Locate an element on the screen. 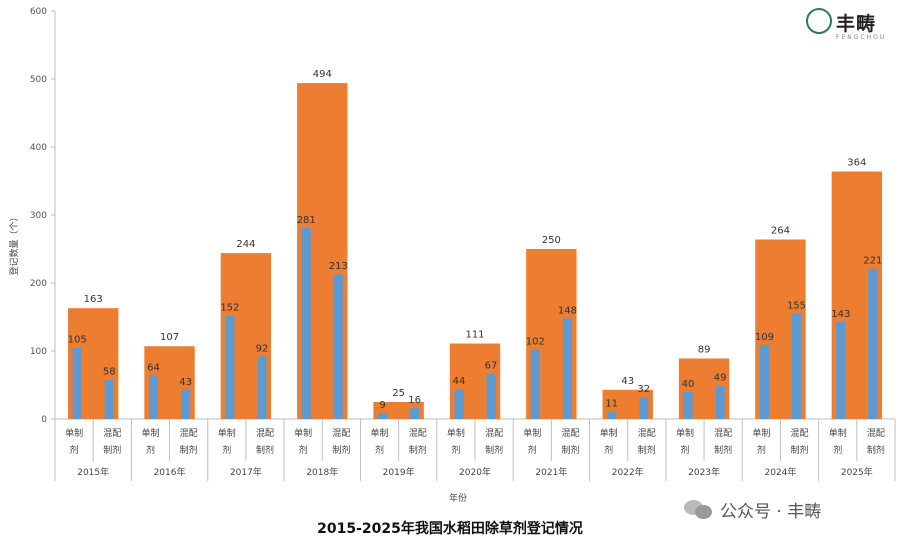 This screenshot has height=544, width=900. x-axis-label: 年份 is located at coordinates (458, 498).